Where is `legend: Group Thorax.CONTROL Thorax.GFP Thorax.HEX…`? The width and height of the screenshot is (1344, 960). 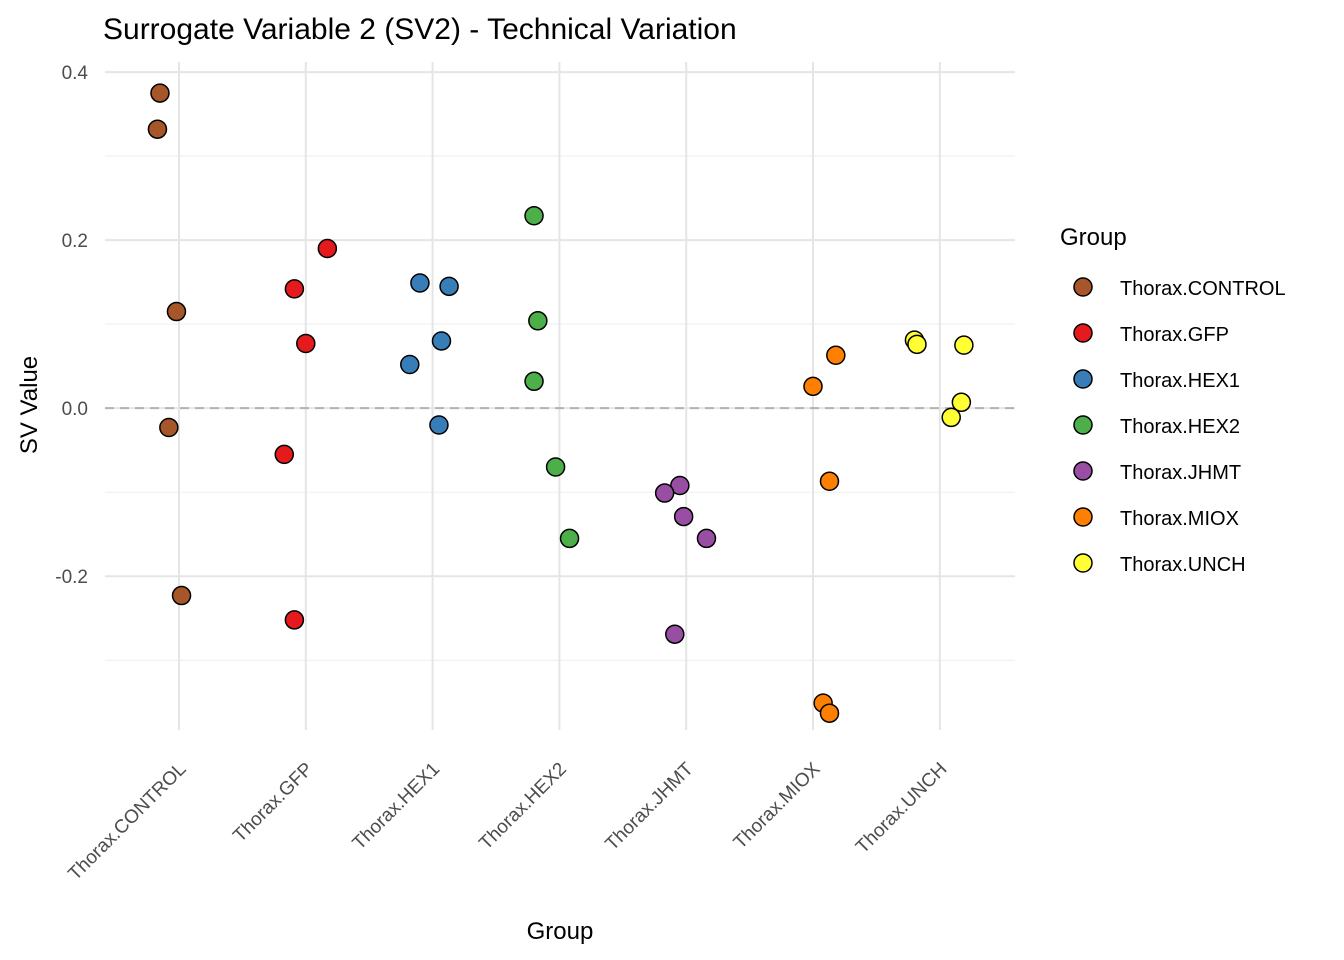
legend: Group Thorax.CONTROL Thorax.GFP Thorax.HEX… is located at coordinates (1173, 400).